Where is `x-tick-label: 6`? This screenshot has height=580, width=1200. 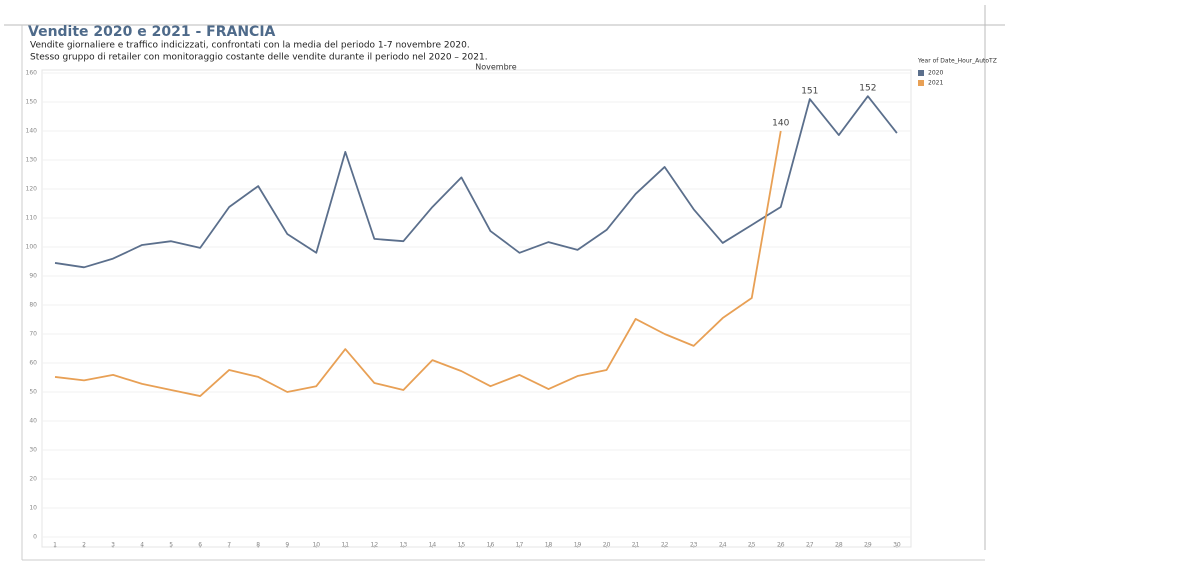
x-tick-label: 6 is located at coordinates (200, 545).